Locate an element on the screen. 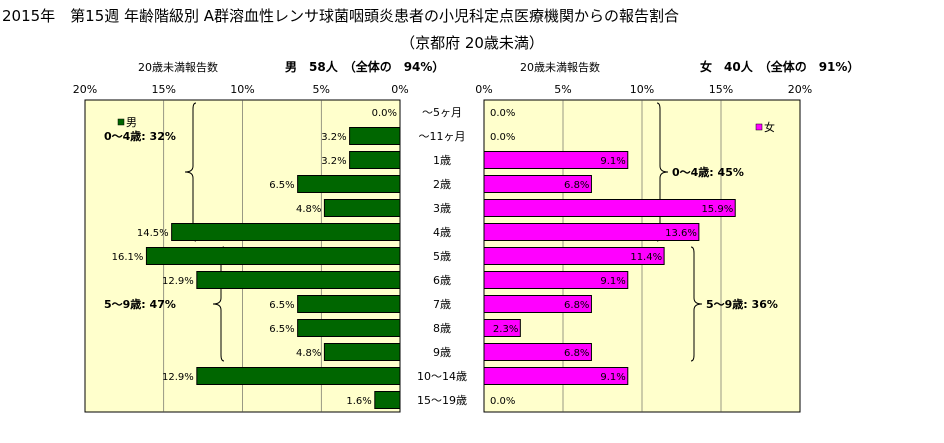 This screenshot has height=443, width=944. category-label: 2歳 is located at coordinates (442, 184).